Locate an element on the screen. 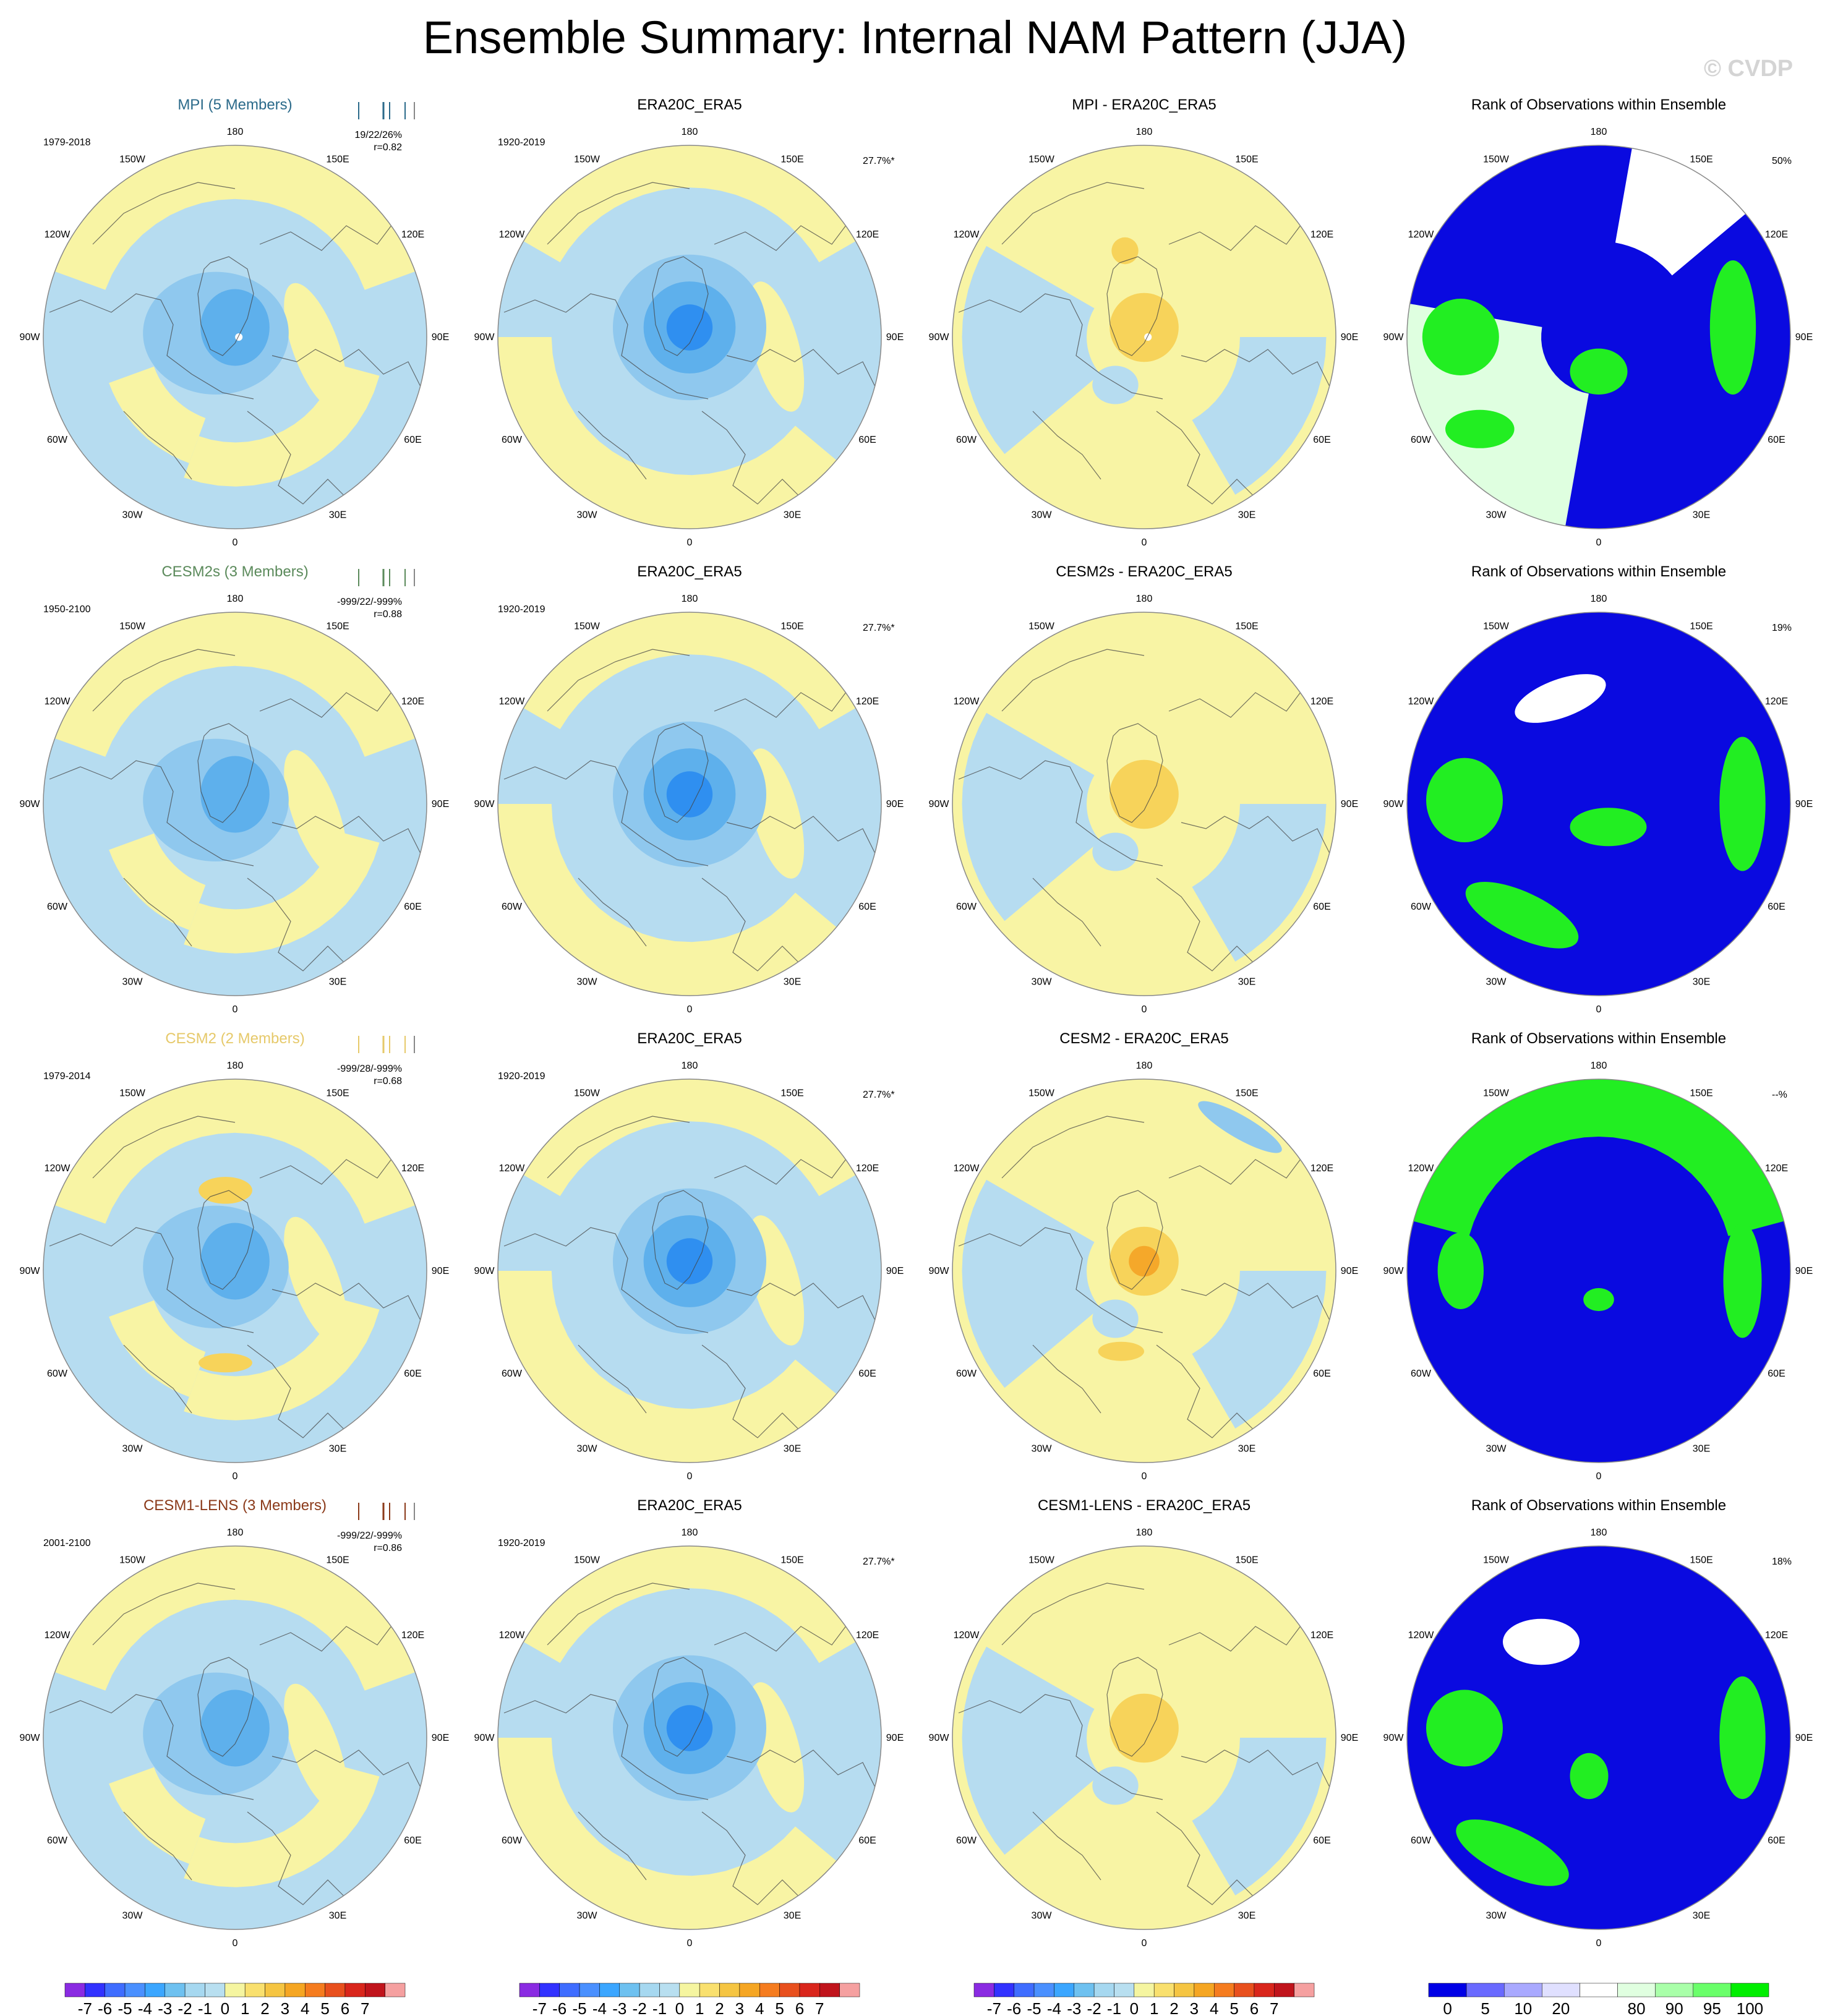 This screenshot has width=1830, height=2016. rank-green-center is located at coordinates (1598, 1300).